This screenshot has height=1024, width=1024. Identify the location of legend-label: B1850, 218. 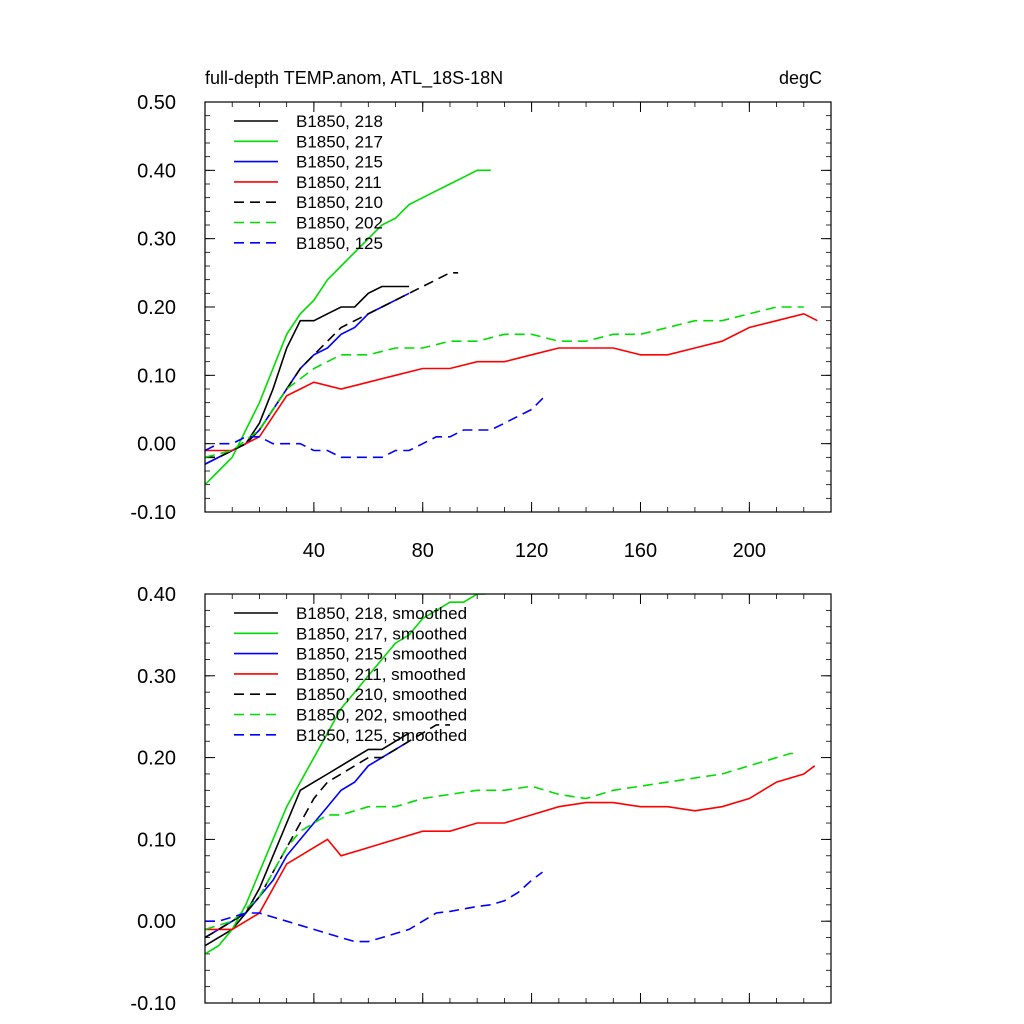
(339, 121).